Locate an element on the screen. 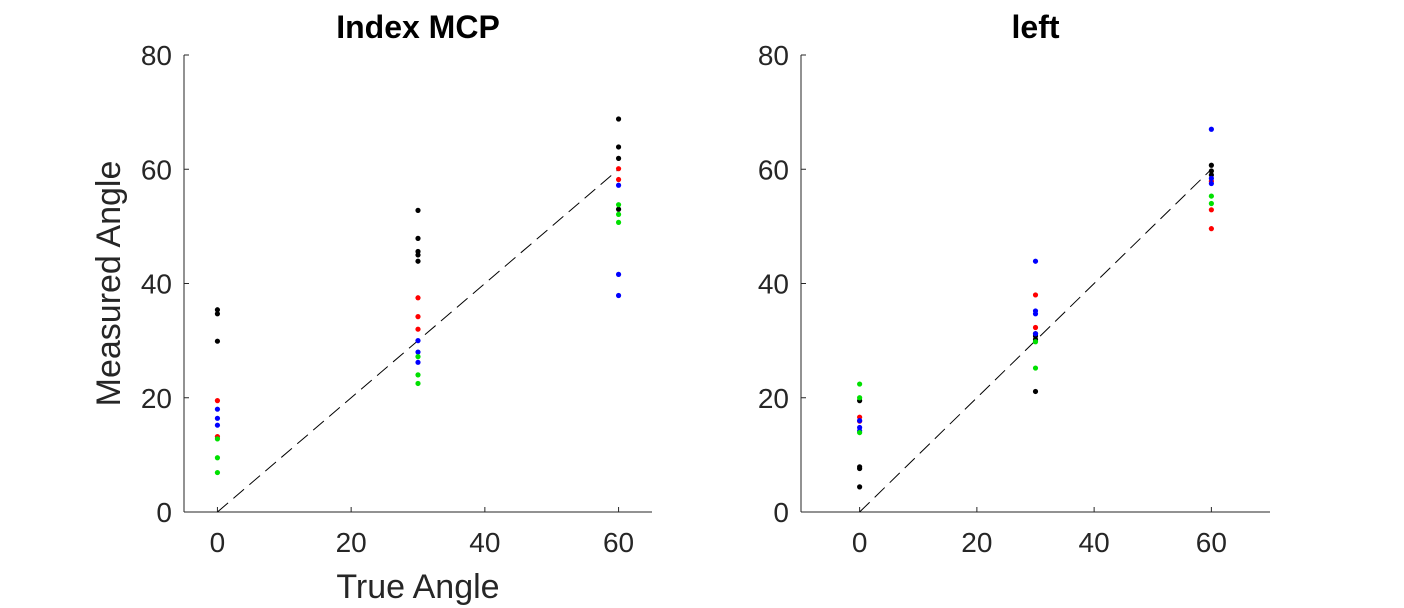 The width and height of the screenshot is (1404, 608). y-axis-label: Measured Angle is located at coordinates (109, 284).